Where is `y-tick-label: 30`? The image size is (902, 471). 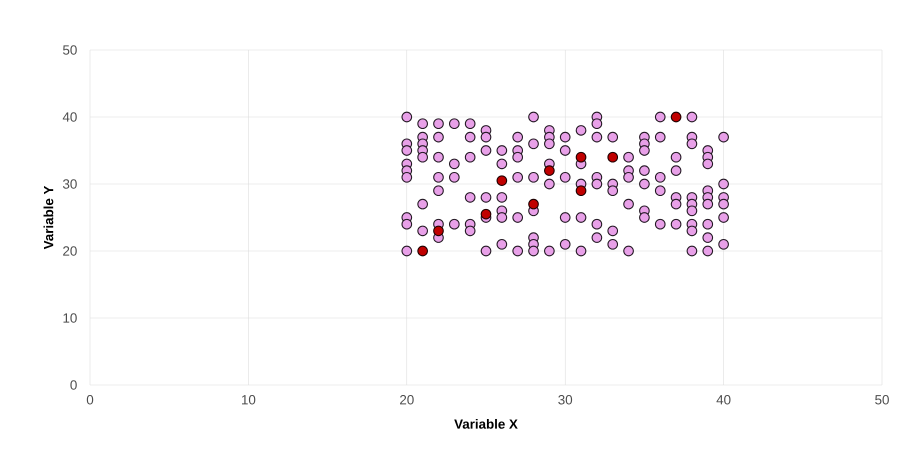 y-tick-label: 30 is located at coordinates (69, 184).